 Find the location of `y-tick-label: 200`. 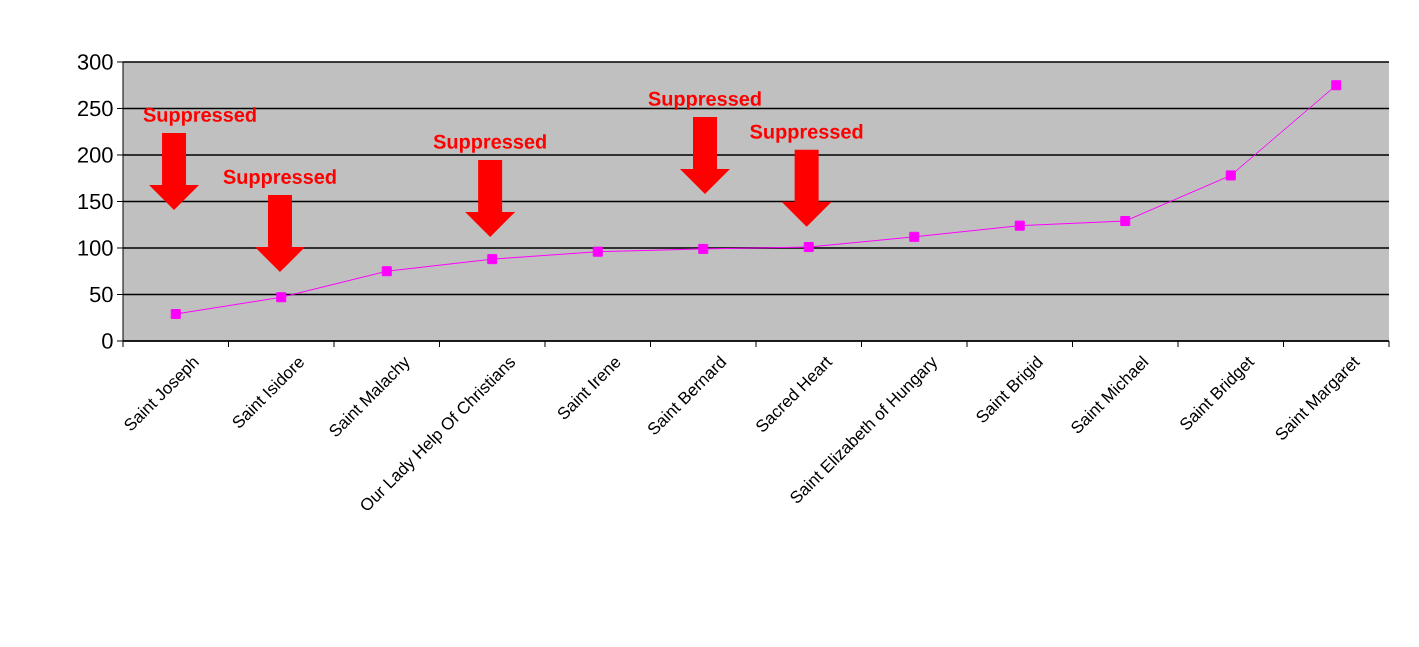

y-tick-label: 200 is located at coordinates (95, 155).